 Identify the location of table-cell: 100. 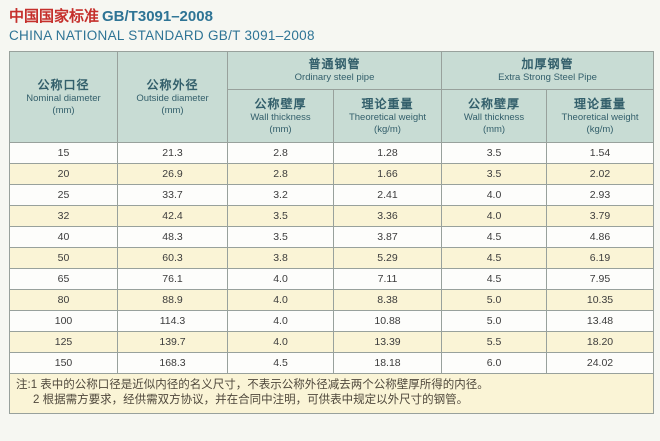
(63, 321).